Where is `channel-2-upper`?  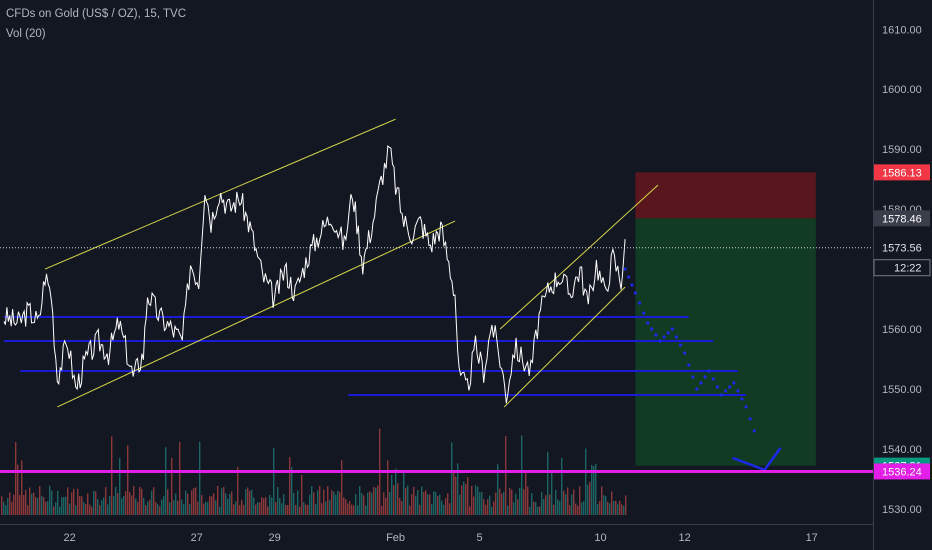 channel-2-upper is located at coordinates (579, 257).